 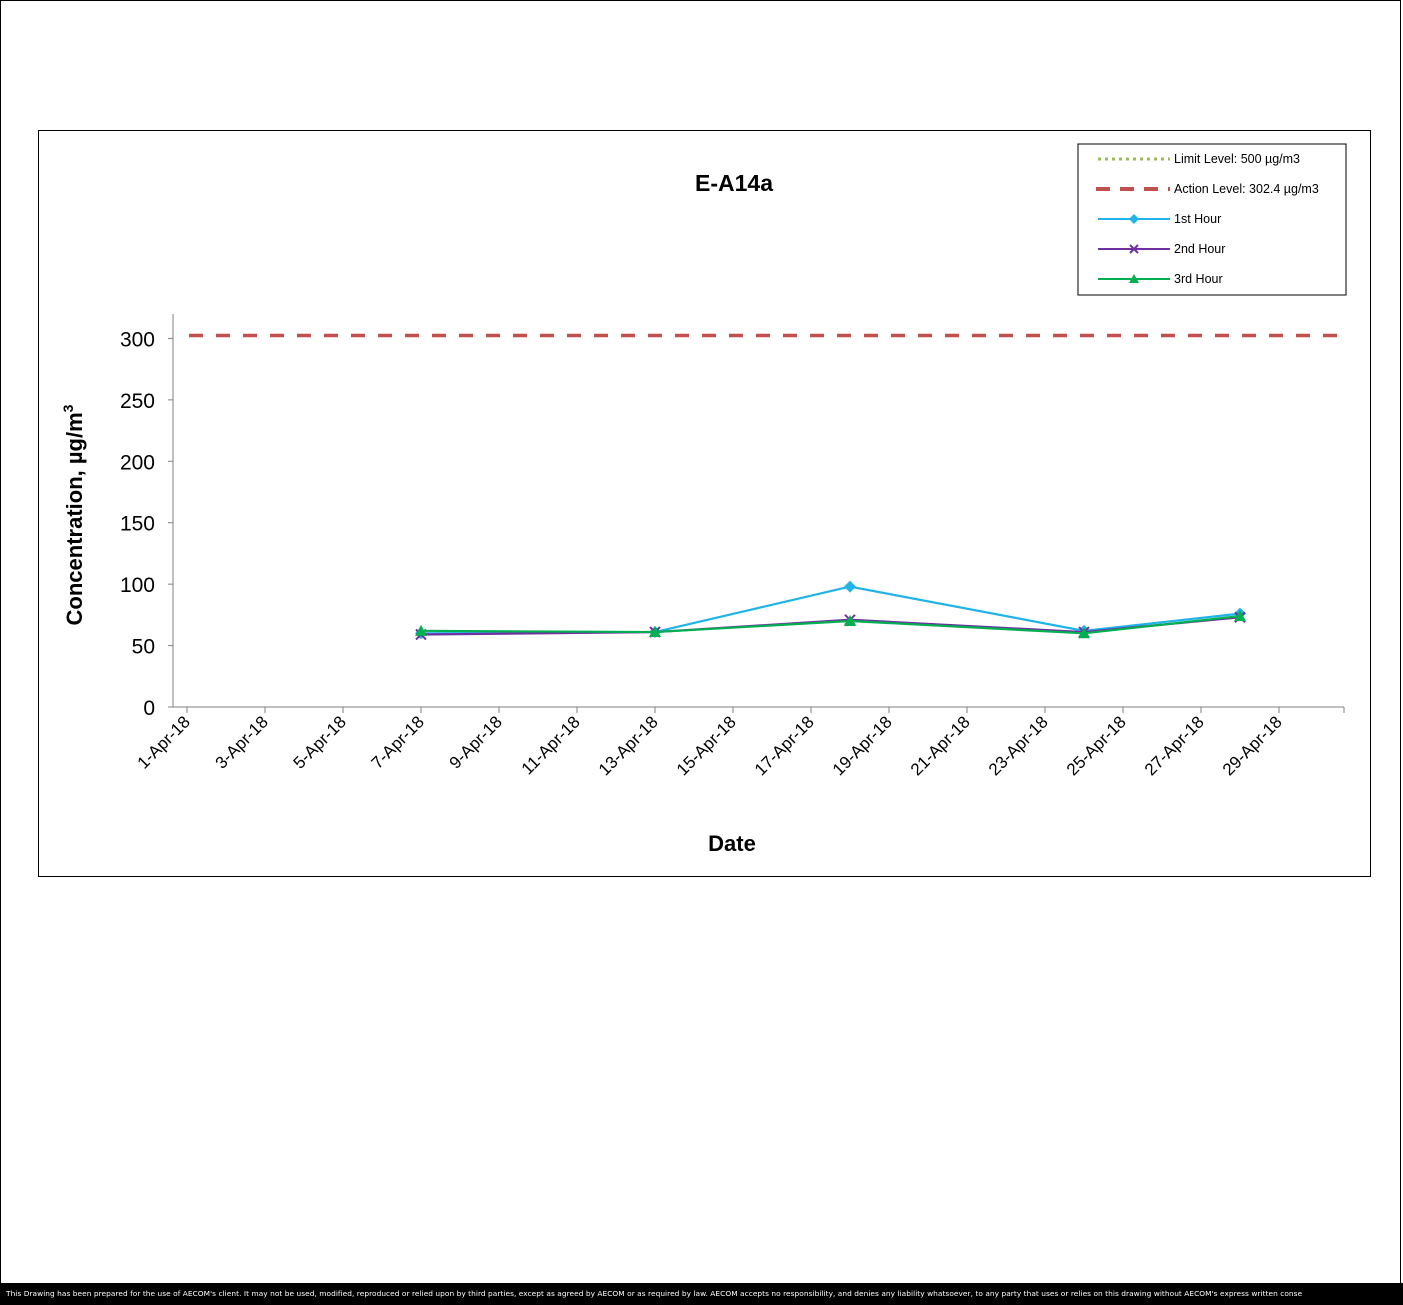 What do you see at coordinates (137, 401) in the screenshot?
I see `y-tick-label: 250` at bounding box center [137, 401].